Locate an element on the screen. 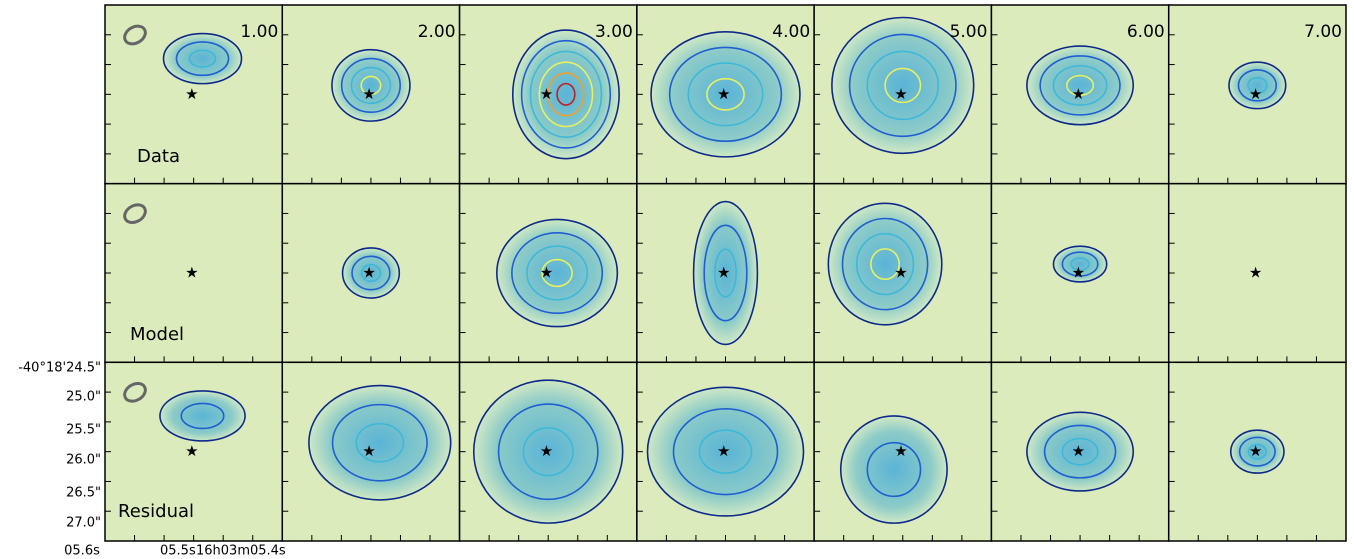  channel-label: 6.00 is located at coordinates (1146, 32).